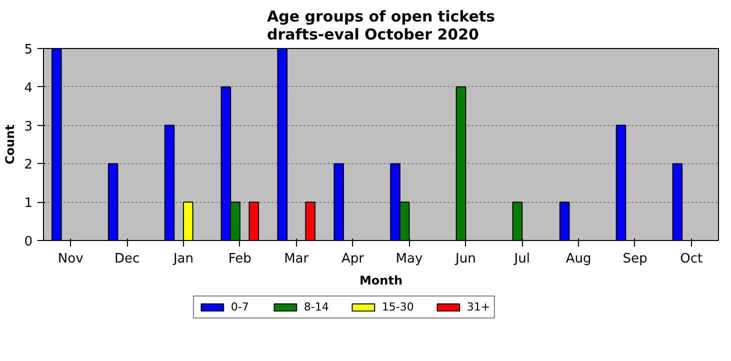  What do you see at coordinates (381, 281) in the screenshot?
I see `x-axis-title: Month` at bounding box center [381, 281].